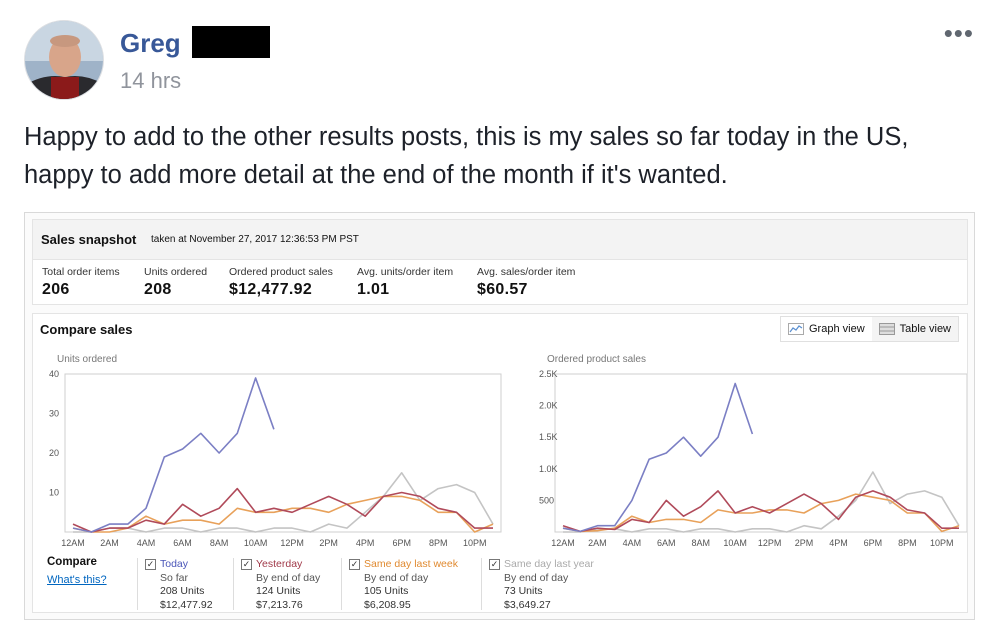  What do you see at coordinates (405, 282) in the screenshot?
I see `metric-avg-units: Avg. units/order item 1.01` at bounding box center [405, 282].